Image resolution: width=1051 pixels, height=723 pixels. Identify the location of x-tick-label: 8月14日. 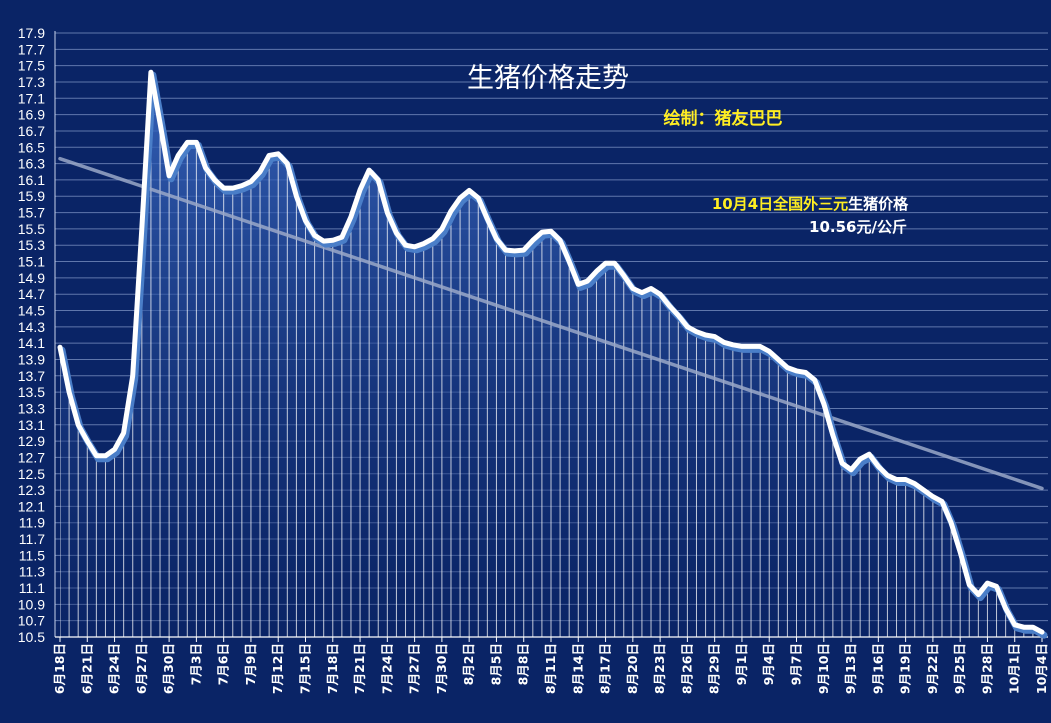
(577, 668).